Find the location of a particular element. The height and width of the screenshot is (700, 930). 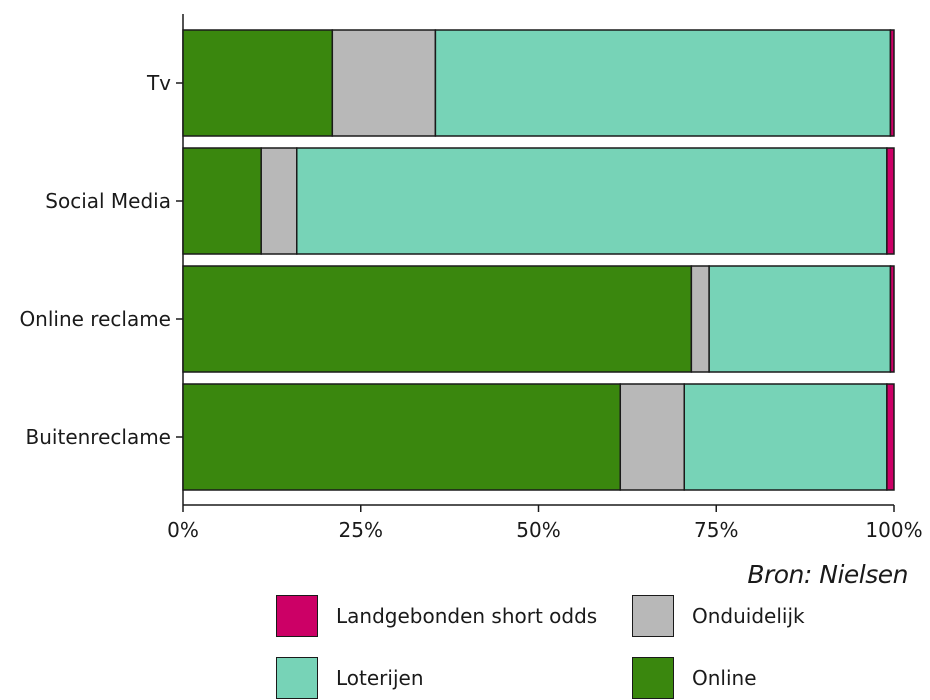

bar-segment-landgebonden-short-odds-online-reclame is located at coordinates (892, 319).